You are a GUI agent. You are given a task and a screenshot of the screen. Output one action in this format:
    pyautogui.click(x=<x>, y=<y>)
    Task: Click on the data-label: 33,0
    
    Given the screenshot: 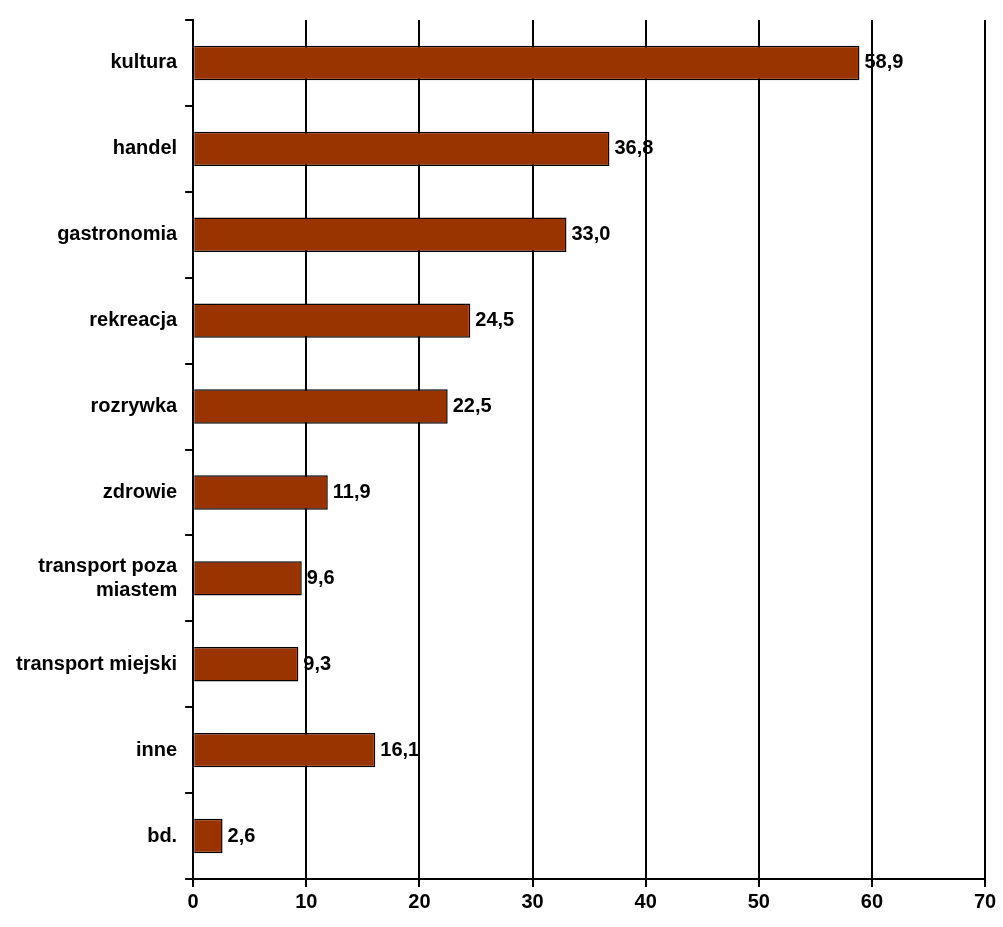 What is the action you would take?
    pyautogui.click(x=591, y=233)
    